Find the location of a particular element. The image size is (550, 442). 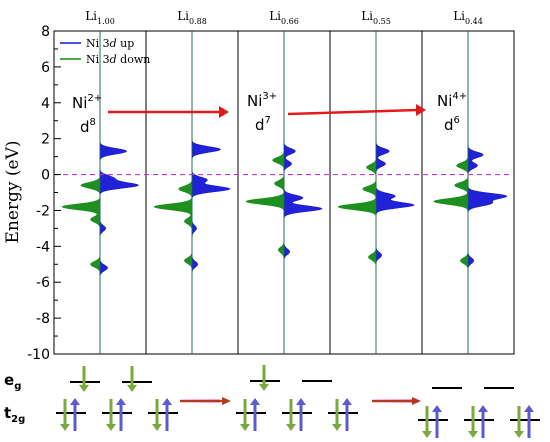

y-tick-label: 0 is located at coordinates (45, 176).